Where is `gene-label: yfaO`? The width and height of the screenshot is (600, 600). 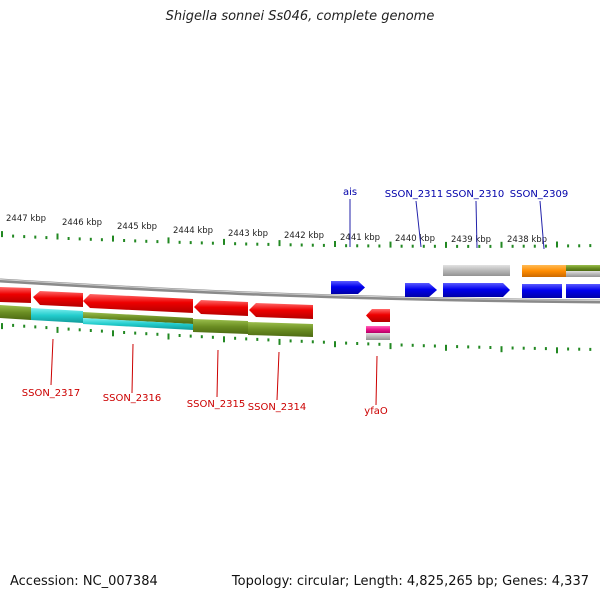 gene-label: yfaO is located at coordinates (376, 411).